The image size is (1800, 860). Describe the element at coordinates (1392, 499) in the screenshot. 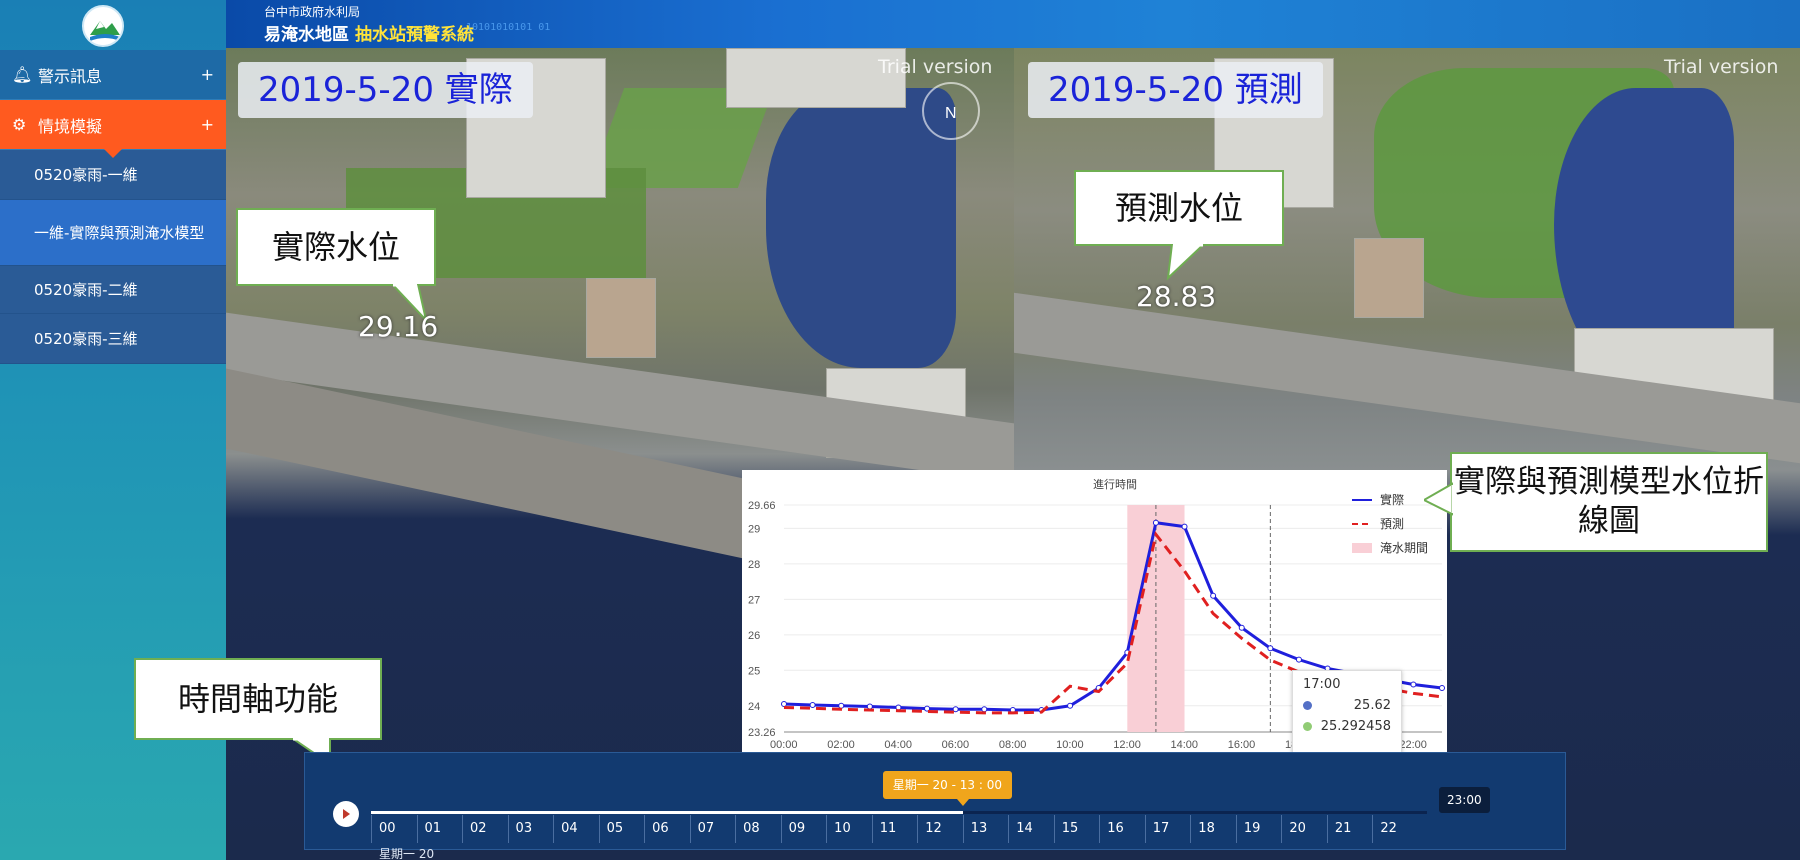

I see `legend-label: 實際` at that location.